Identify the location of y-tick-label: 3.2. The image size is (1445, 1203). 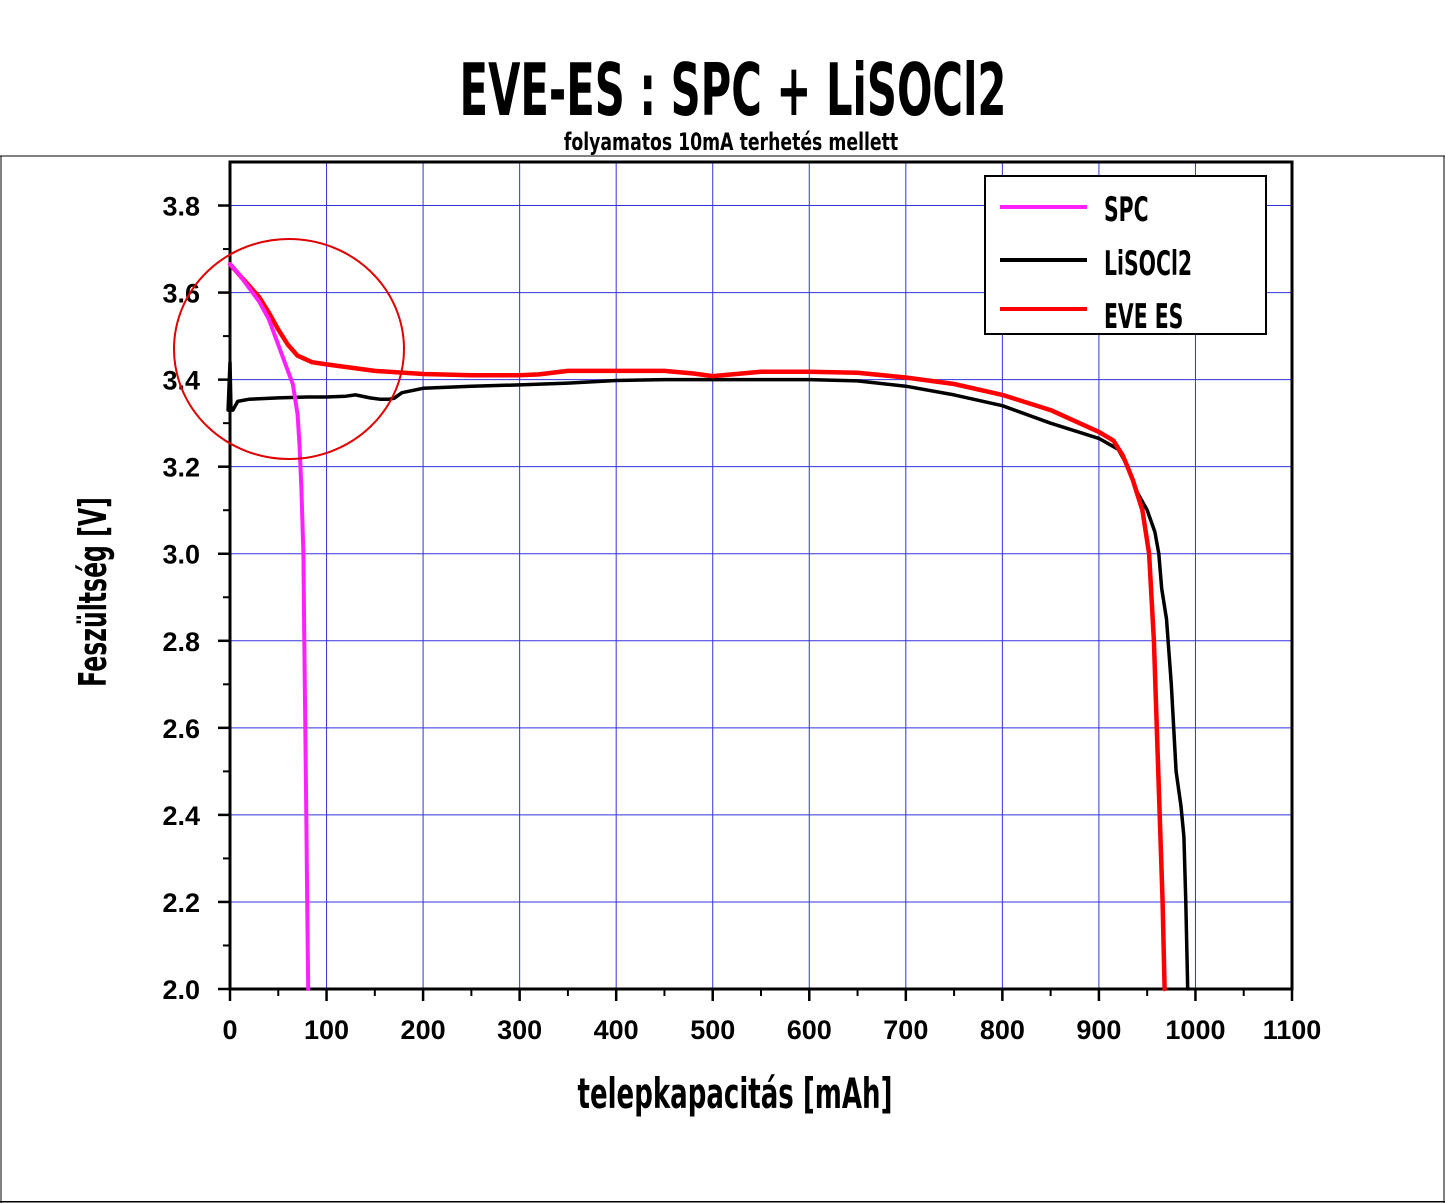
(181, 468).